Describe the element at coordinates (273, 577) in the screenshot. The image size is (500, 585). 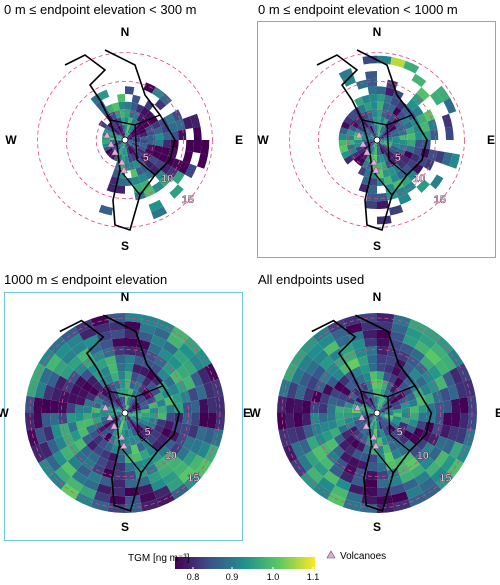
I see `colorbar-tick-1.0: 1.0` at that location.